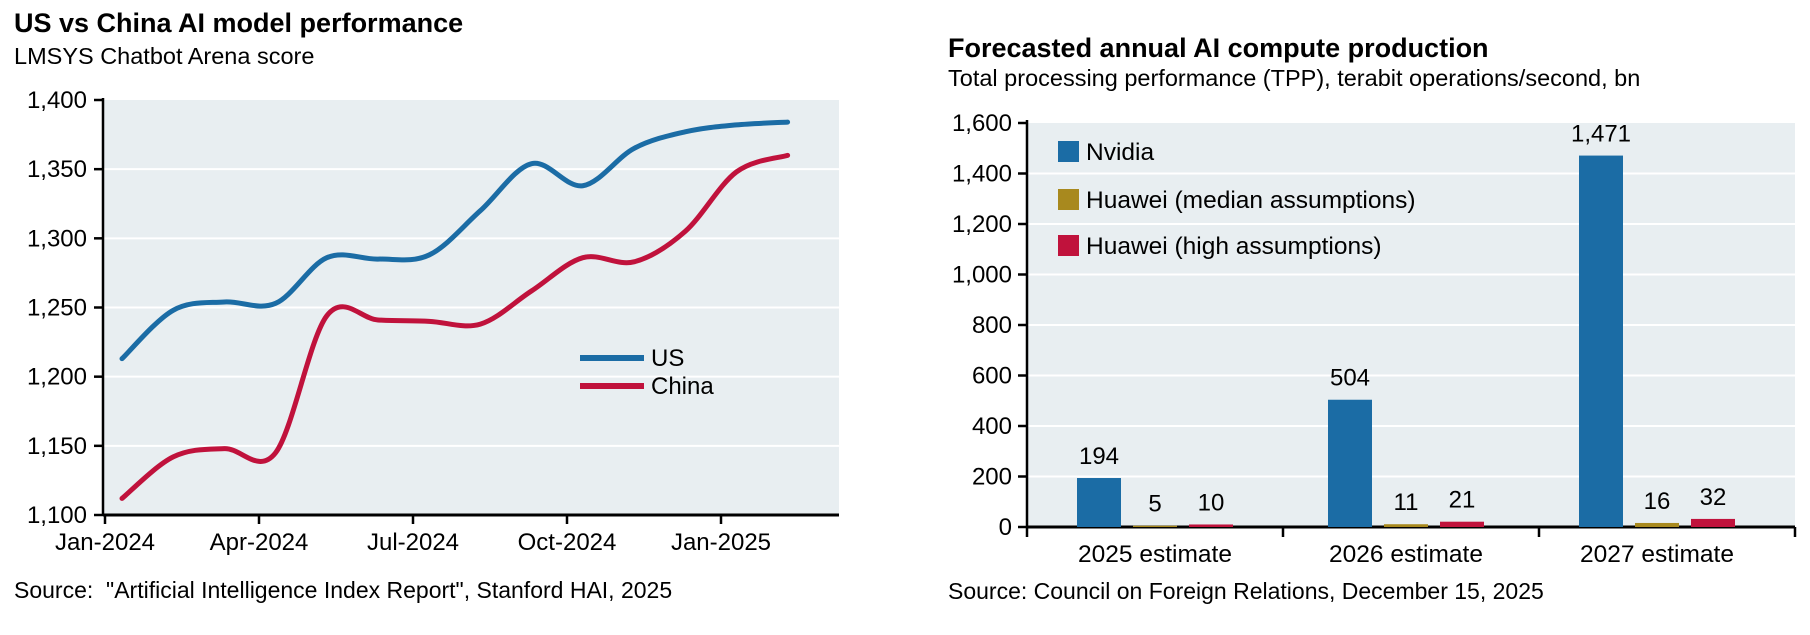 The image size is (1810, 635). I want to click on y-axis-tick-label: 400, so click(992, 426).